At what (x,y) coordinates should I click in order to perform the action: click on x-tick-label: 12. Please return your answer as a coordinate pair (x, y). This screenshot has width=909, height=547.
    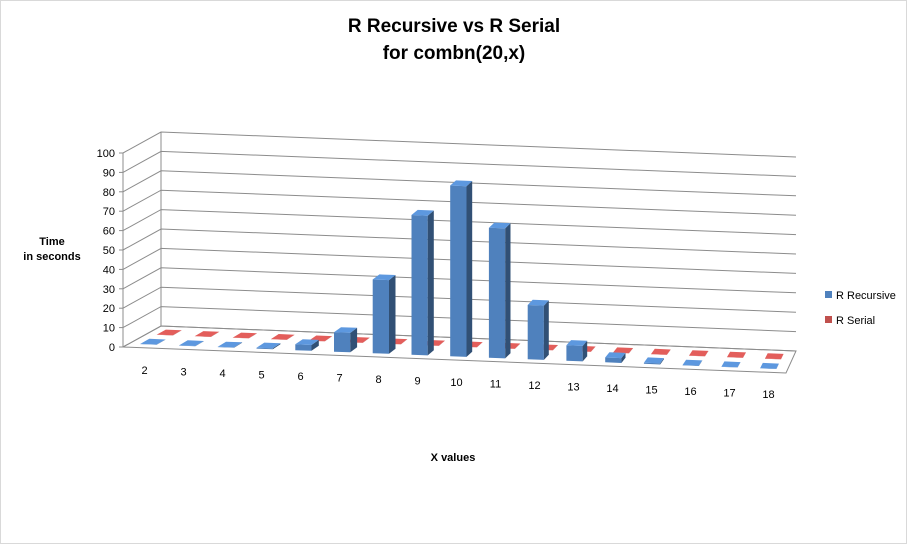
    Looking at the image, I should click on (534, 386).